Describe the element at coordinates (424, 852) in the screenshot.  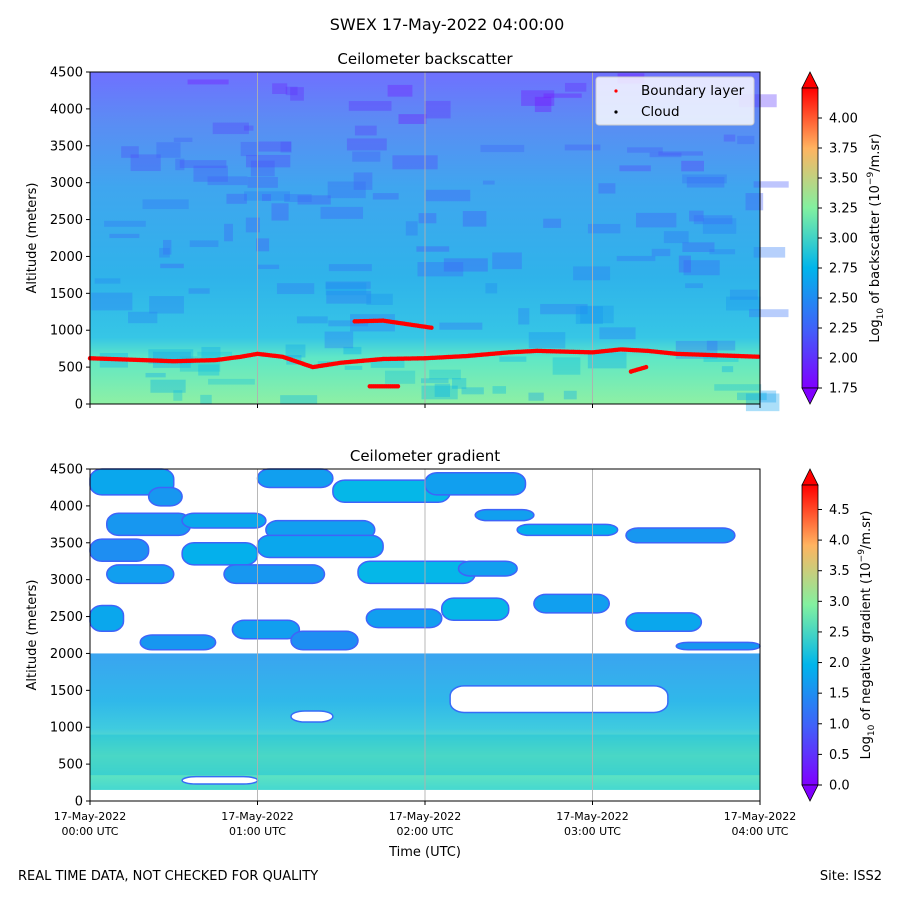
I see `x-axis-label: Time (UTC)` at that location.